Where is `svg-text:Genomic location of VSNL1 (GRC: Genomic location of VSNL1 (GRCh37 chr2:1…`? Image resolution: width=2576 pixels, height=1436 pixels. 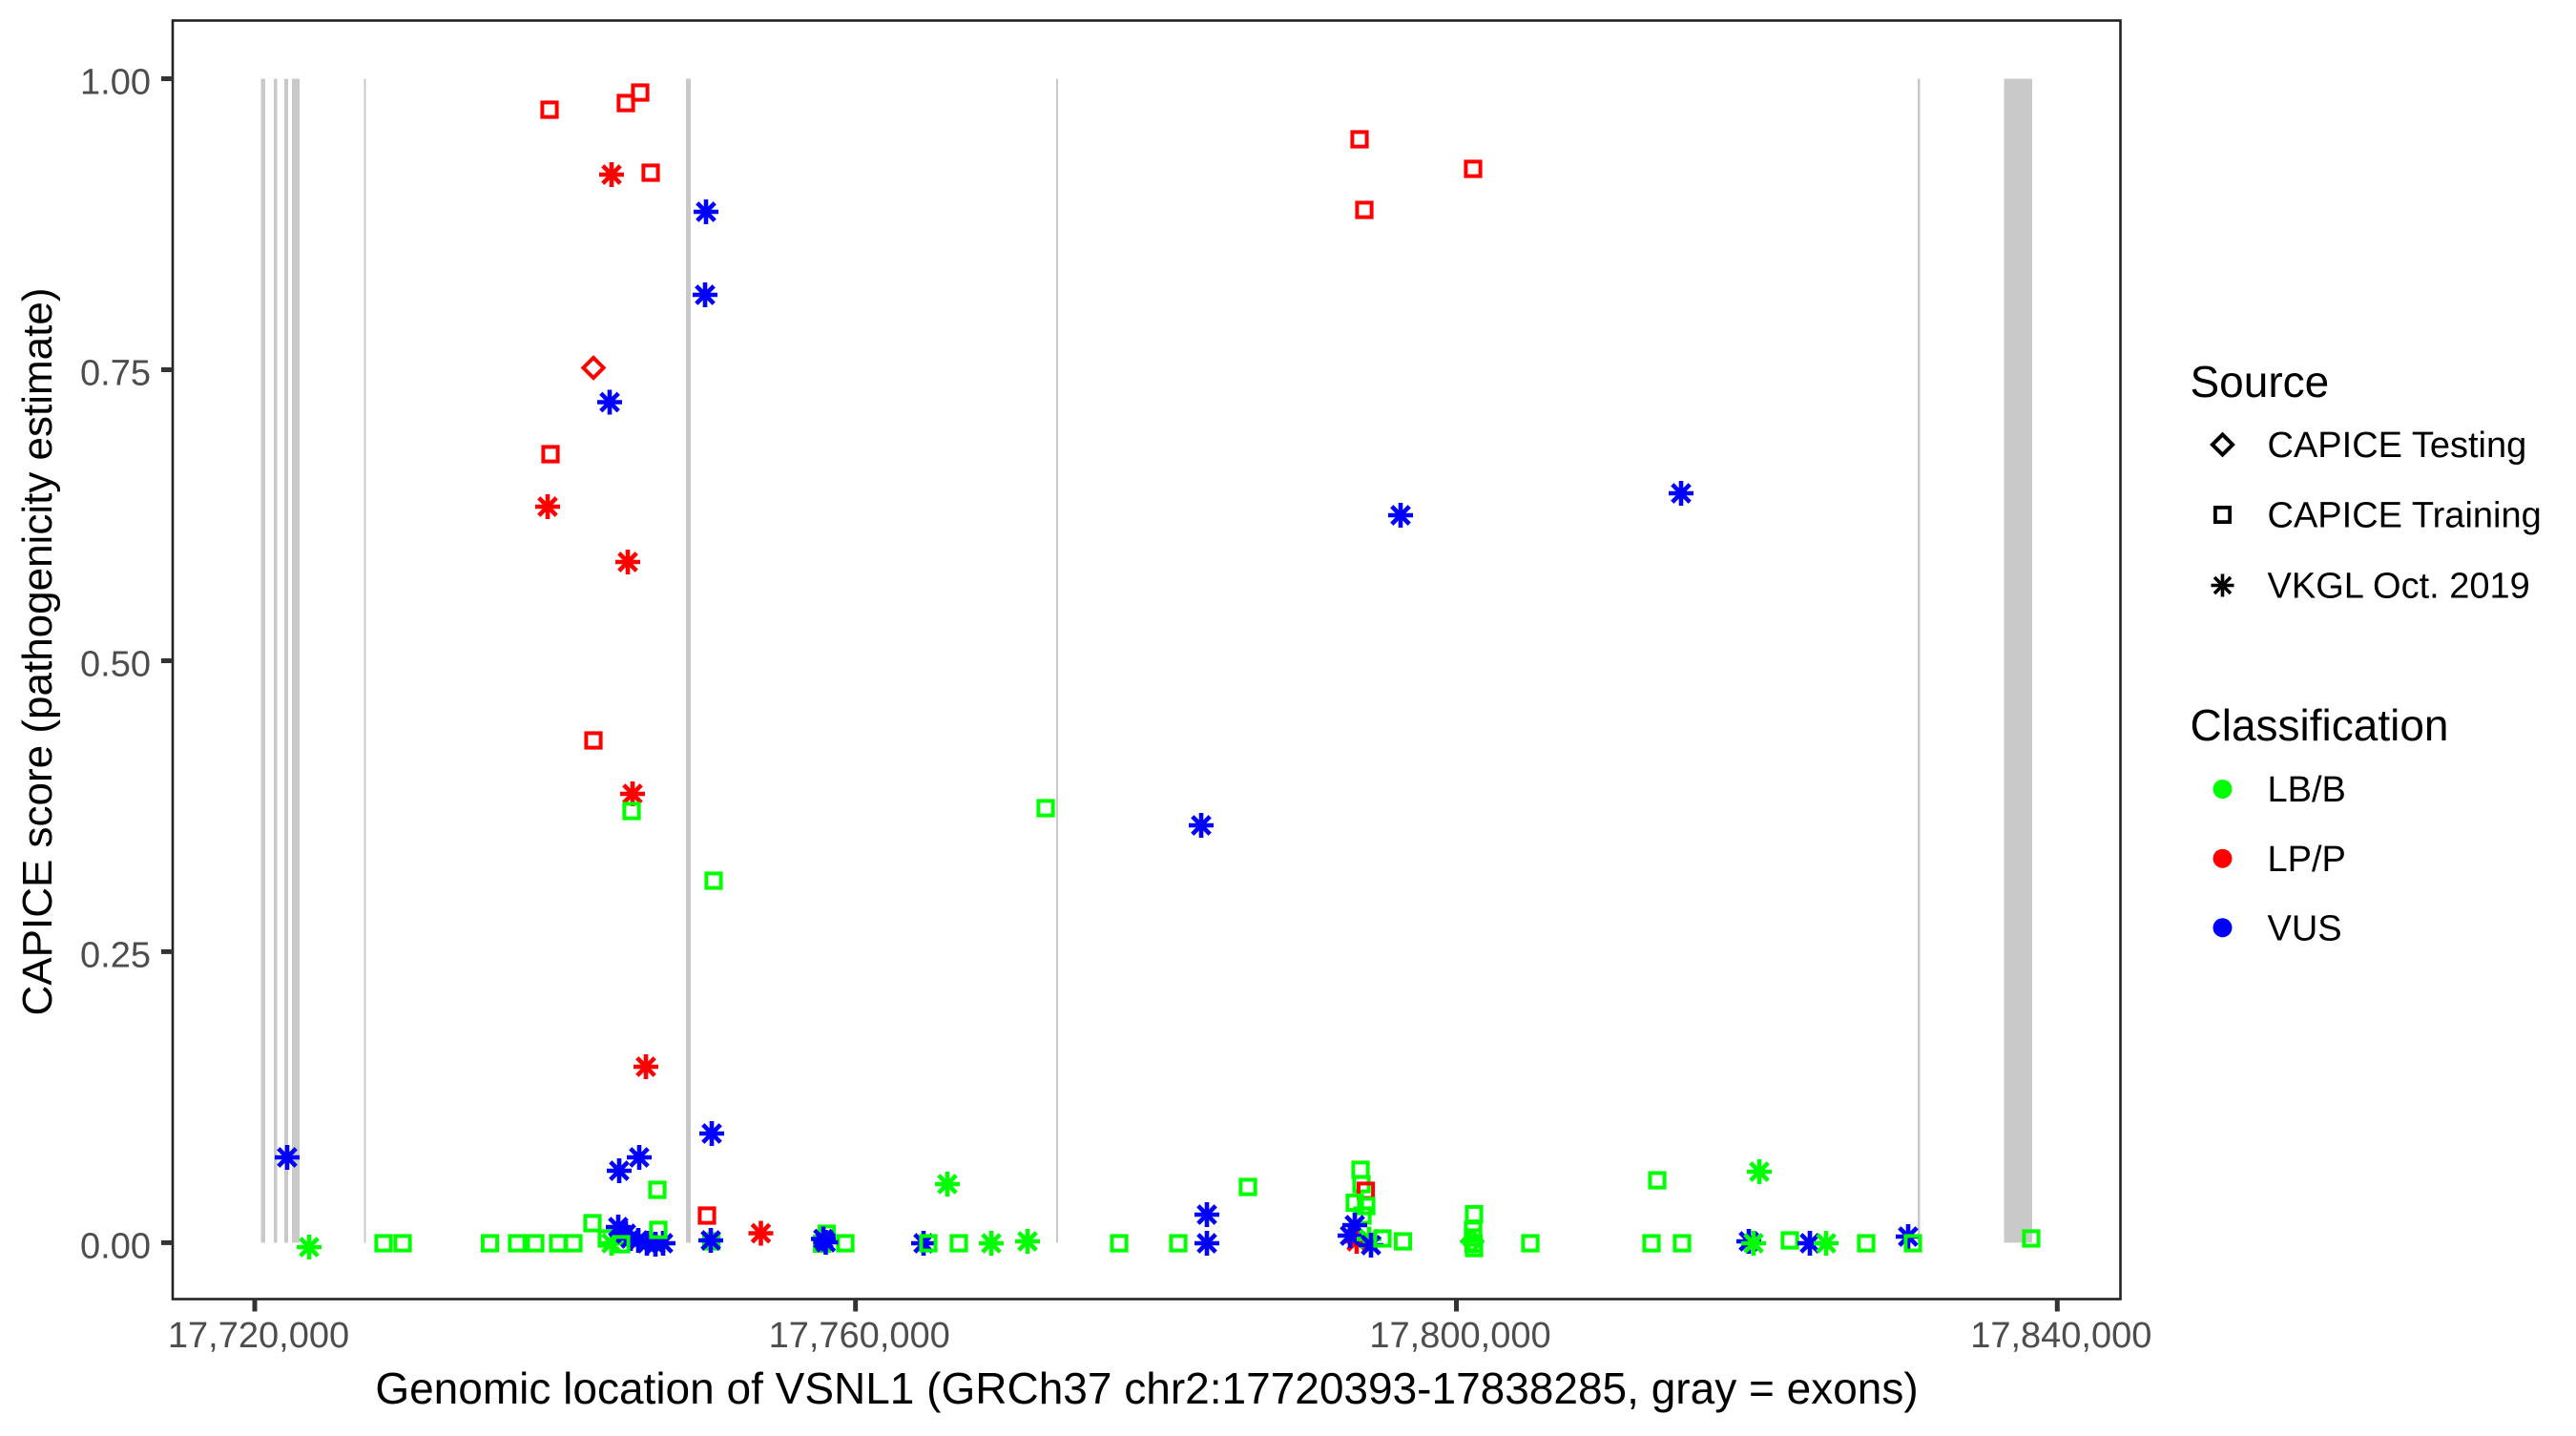 svg-text:Genomic location of VSNL1 (GRC: Genomic location of VSNL1 (GRCh37 chr2:1… is located at coordinates (1146, 1388).